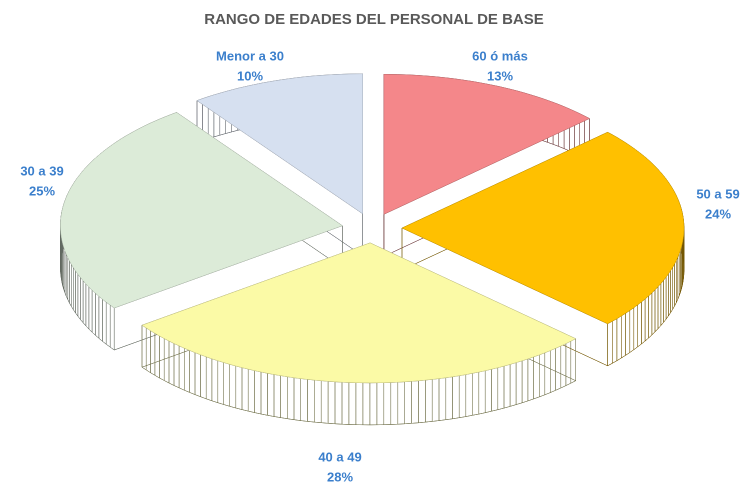 This screenshot has width=749, height=484. What do you see at coordinates (250, 55) in the screenshot?
I see `slice-label: Menor a 30` at bounding box center [250, 55].